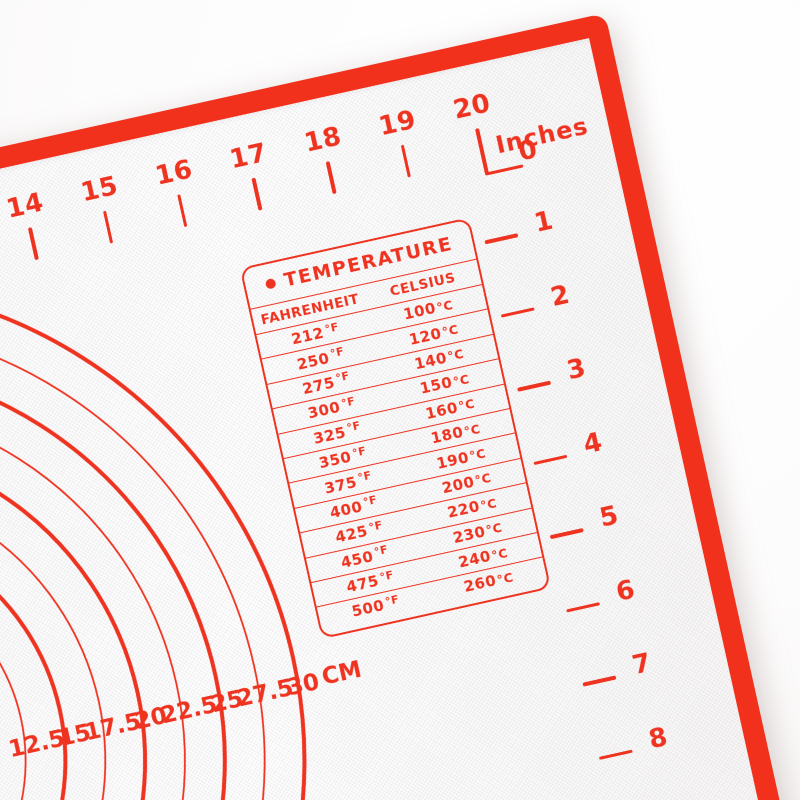  I want to click on temp-number: 475, so click(362, 584).